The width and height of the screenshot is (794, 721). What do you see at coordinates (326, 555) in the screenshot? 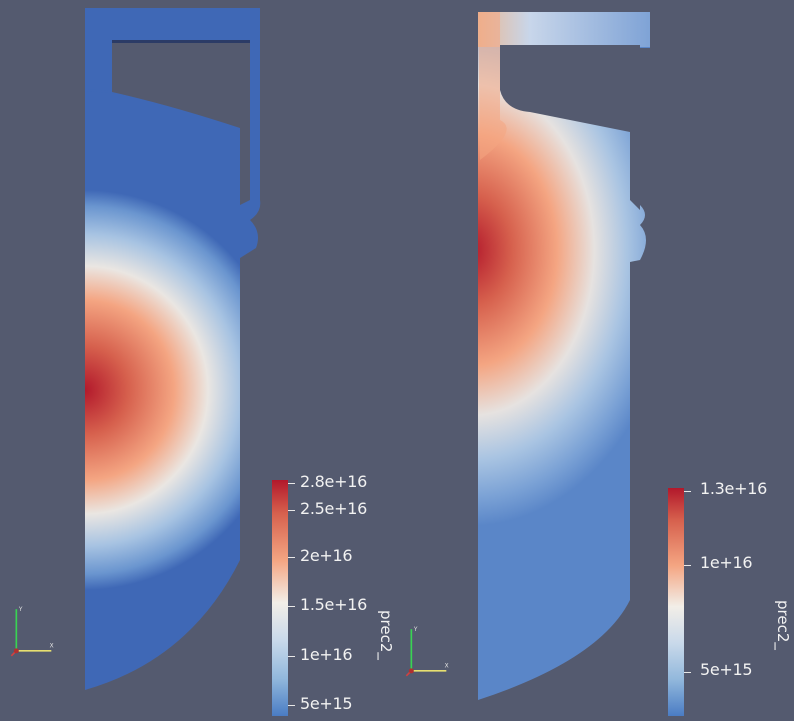
I see `colorbar-tick-label: 2e+16` at bounding box center [326, 555].